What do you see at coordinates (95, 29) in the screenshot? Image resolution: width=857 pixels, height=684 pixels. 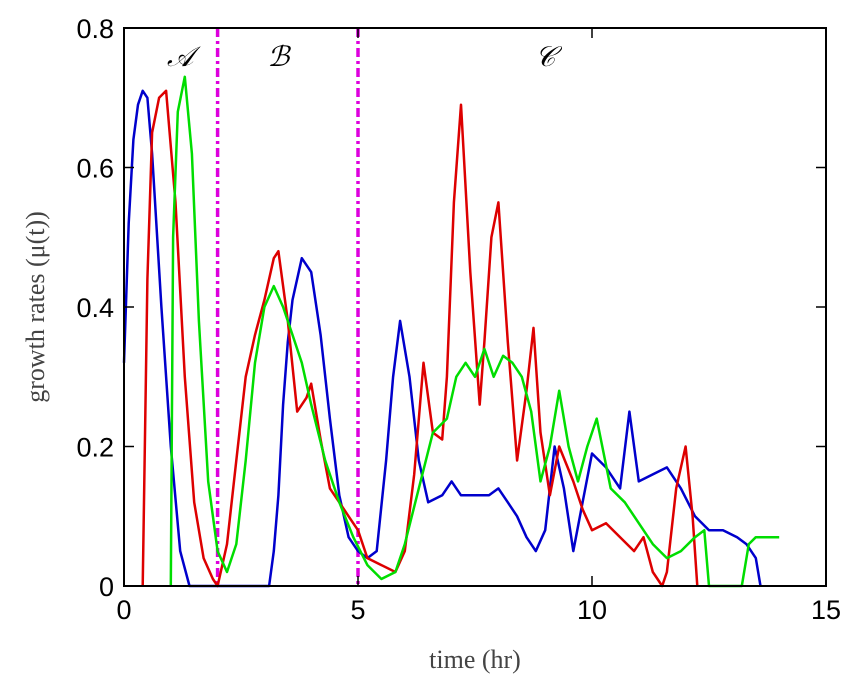 I see `y-tick-label: 0.8` at bounding box center [95, 29].